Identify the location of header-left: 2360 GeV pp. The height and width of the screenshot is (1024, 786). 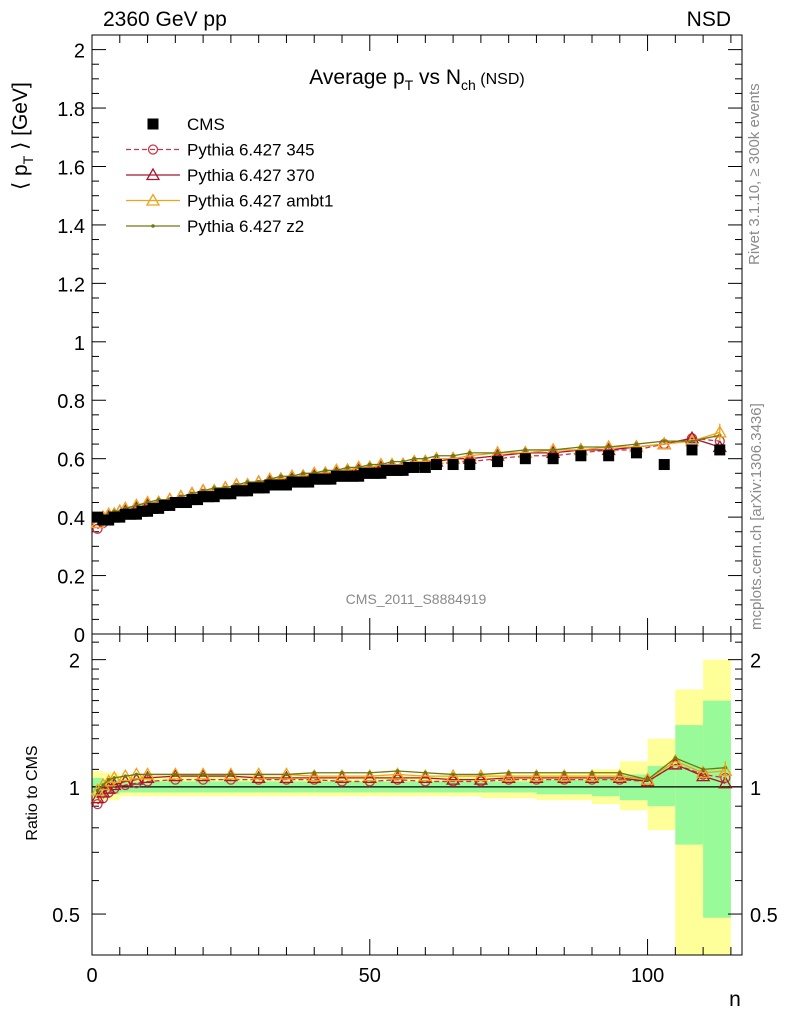
(165, 19).